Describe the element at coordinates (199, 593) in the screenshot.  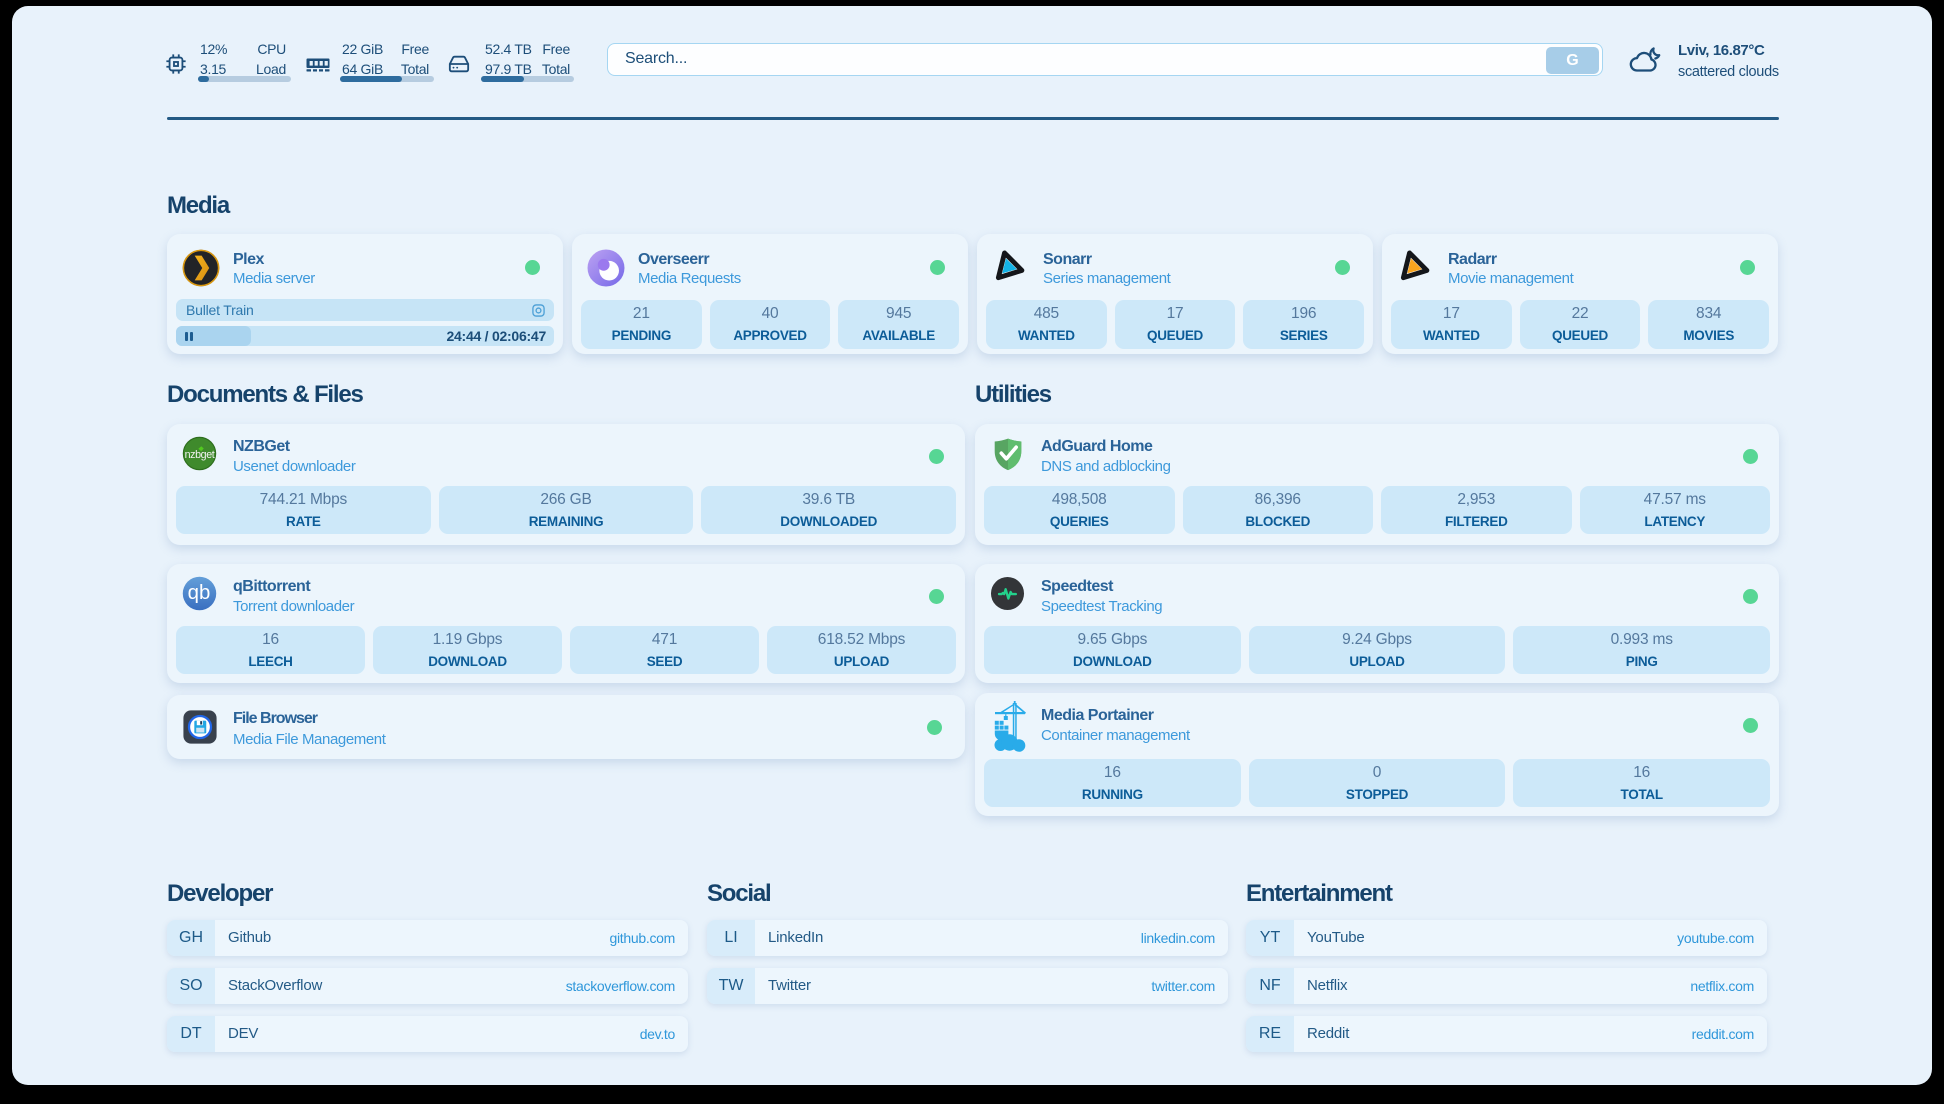
I see `svg-text: qb` at that location.